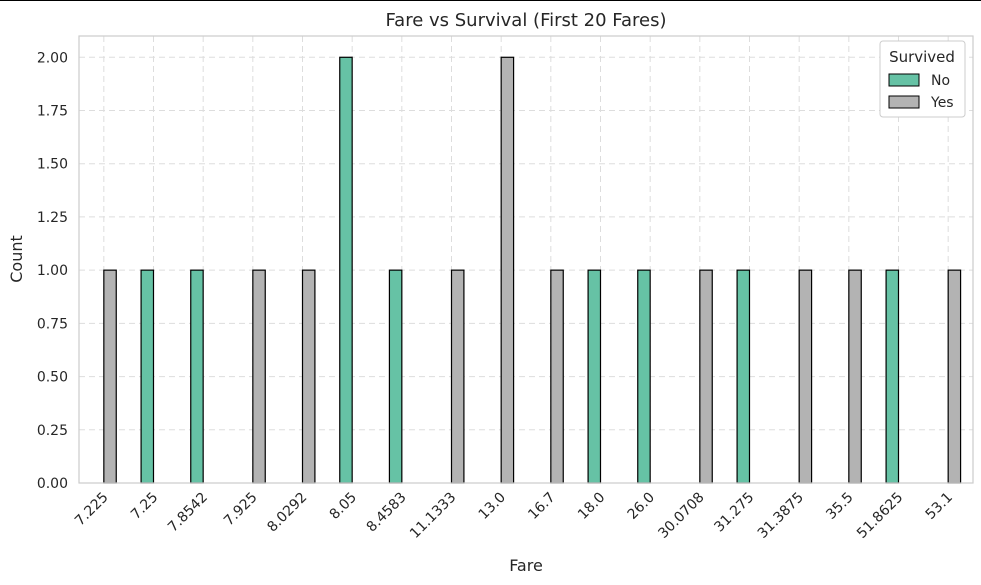 This screenshot has height=585, width=981. I want to click on y-tick-label: 0.00, so click(52, 484).